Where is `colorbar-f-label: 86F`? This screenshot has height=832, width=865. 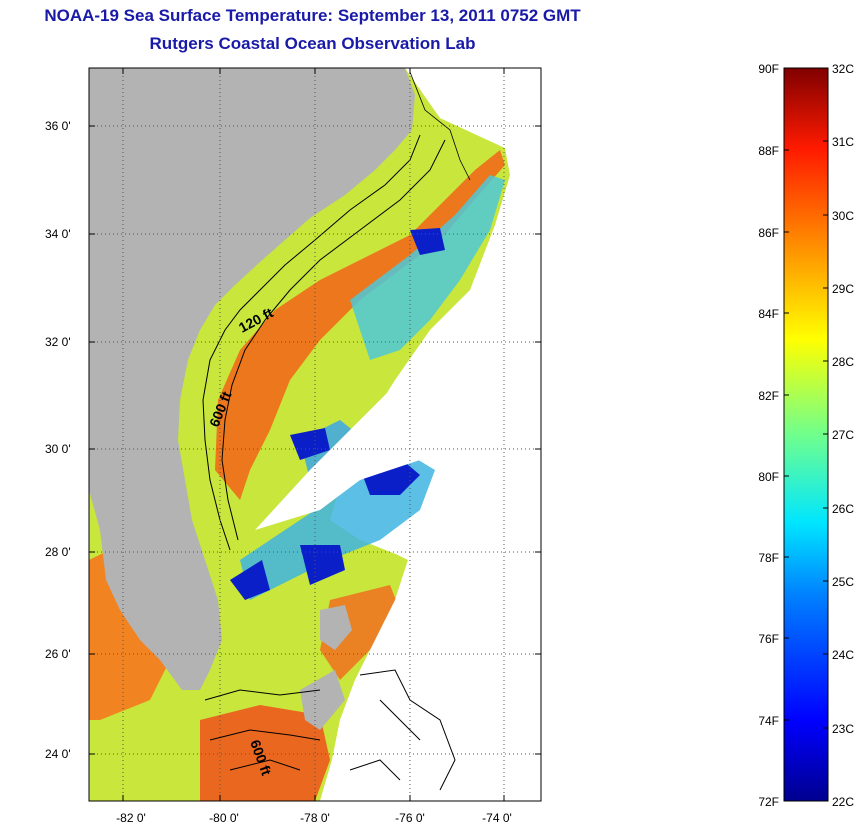
colorbar-f-label: 86F is located at coordinates (768, 233).